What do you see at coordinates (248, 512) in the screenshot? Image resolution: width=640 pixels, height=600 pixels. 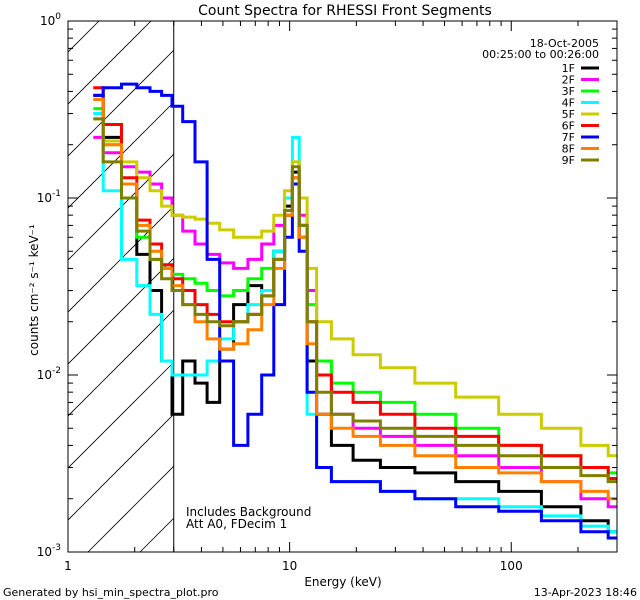 I see `background-note: Includes Background` at bounding box center [248, 512].